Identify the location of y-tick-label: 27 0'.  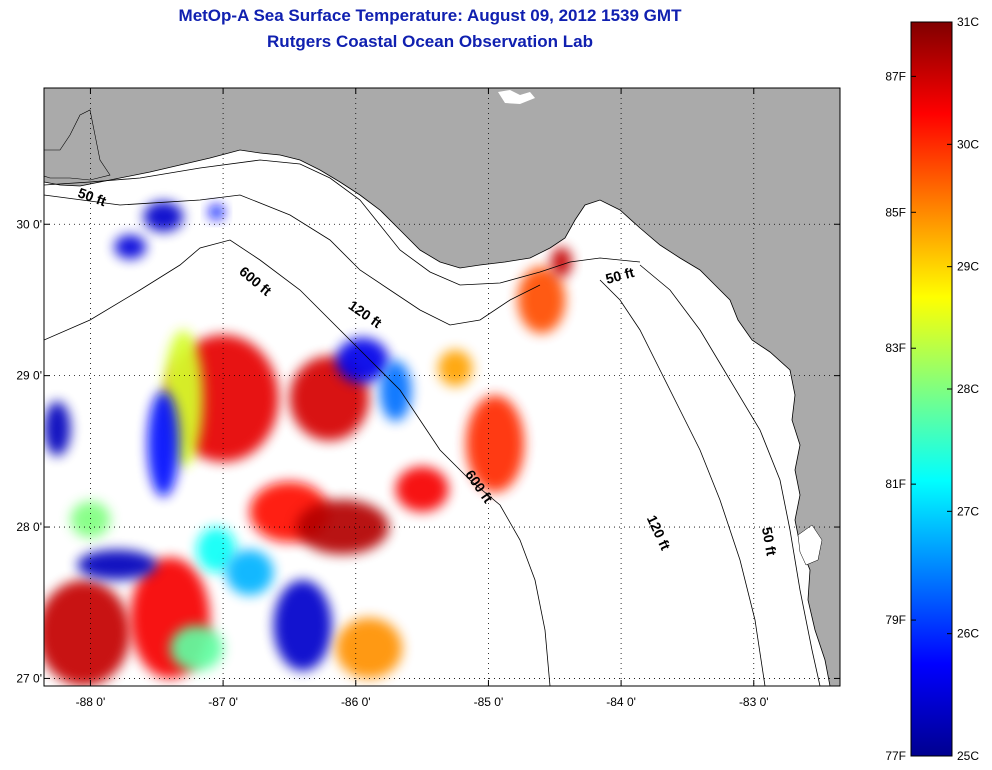
(29, 678).